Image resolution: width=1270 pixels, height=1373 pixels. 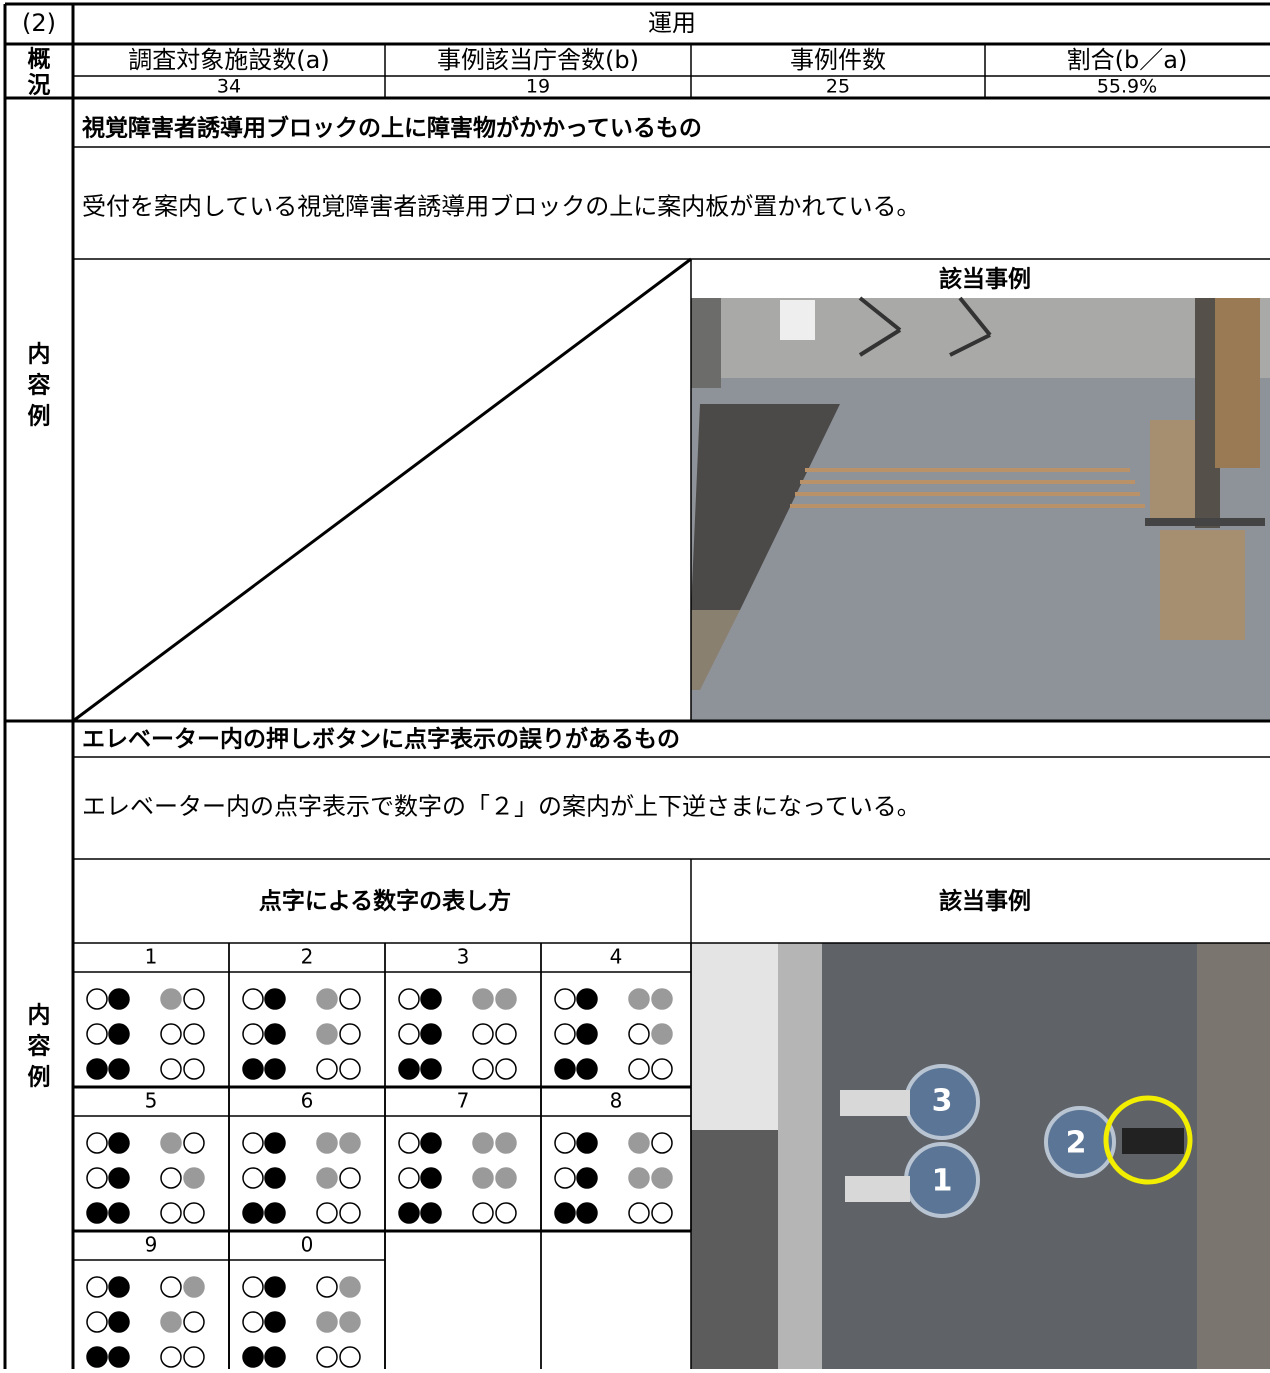 What do you see at coordinates (229, 87) in the screenshot?
I see `cell-value: 34` at bounding box center [229, 87].